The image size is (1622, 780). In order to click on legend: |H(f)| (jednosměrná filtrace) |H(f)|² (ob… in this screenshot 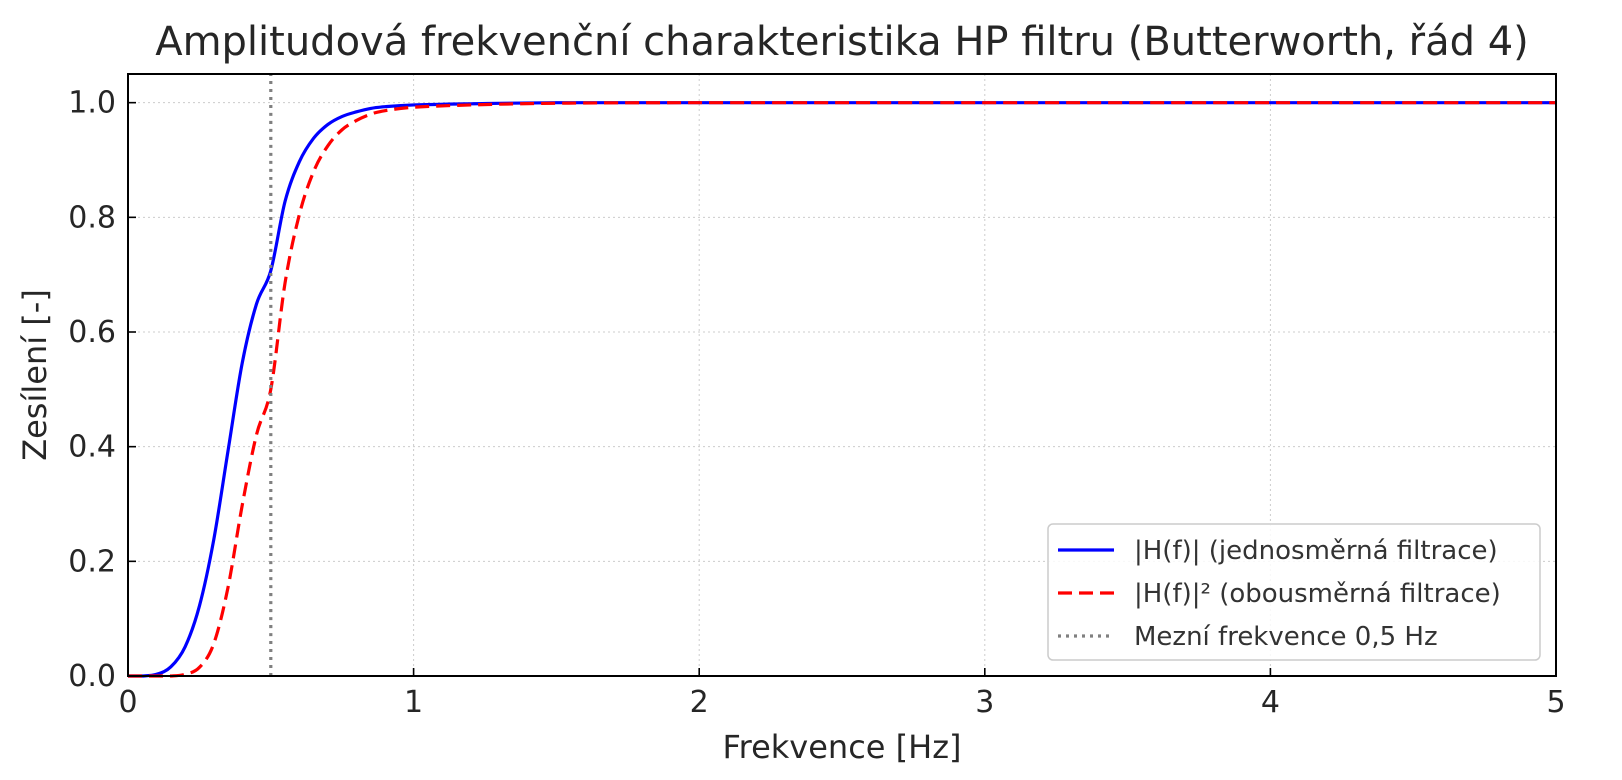, I will do `click(1294, 592)`.